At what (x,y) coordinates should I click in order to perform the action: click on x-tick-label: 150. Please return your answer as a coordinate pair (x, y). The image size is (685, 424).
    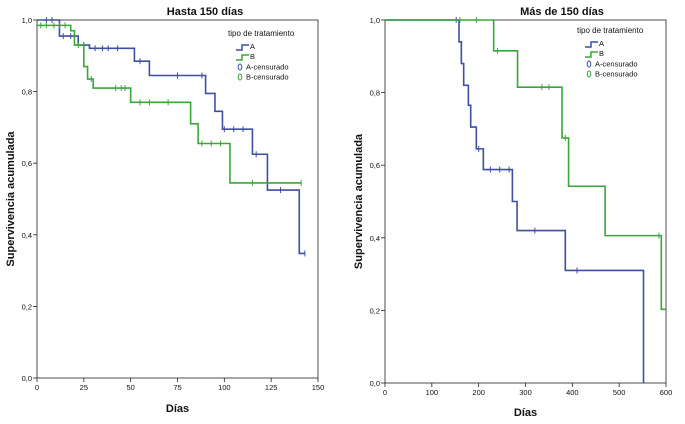
    Looking at the image, I should click on (318, 387).